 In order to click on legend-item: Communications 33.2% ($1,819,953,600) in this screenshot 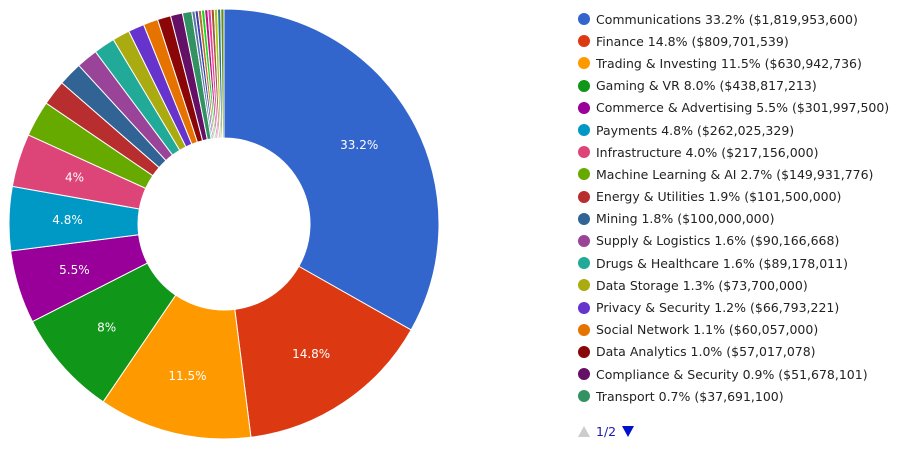, I will do `click(737, 19)`.